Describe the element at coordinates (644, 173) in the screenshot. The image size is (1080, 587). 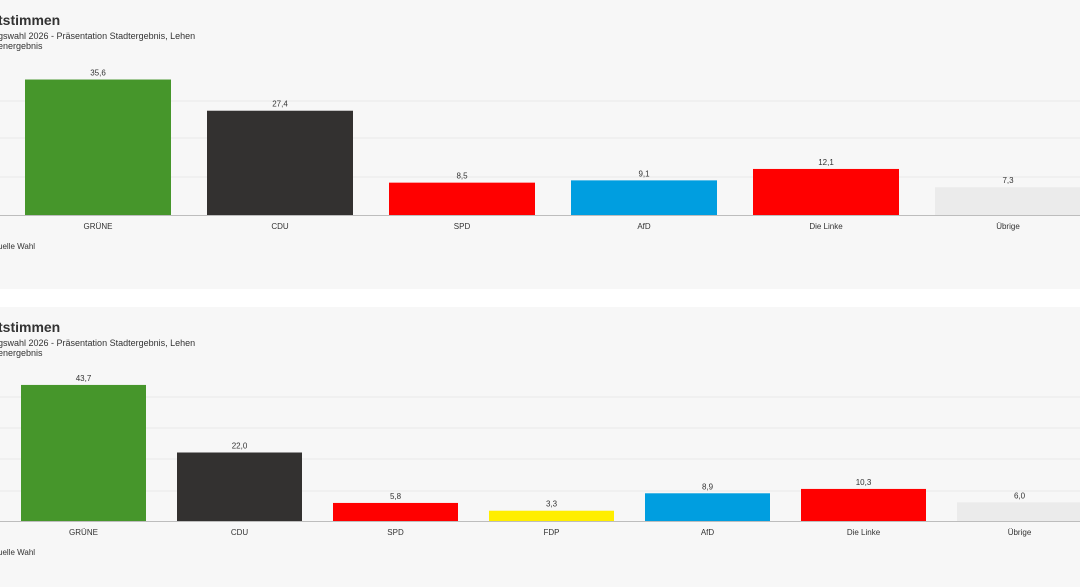
I see `data-label: 9,1` at that location.